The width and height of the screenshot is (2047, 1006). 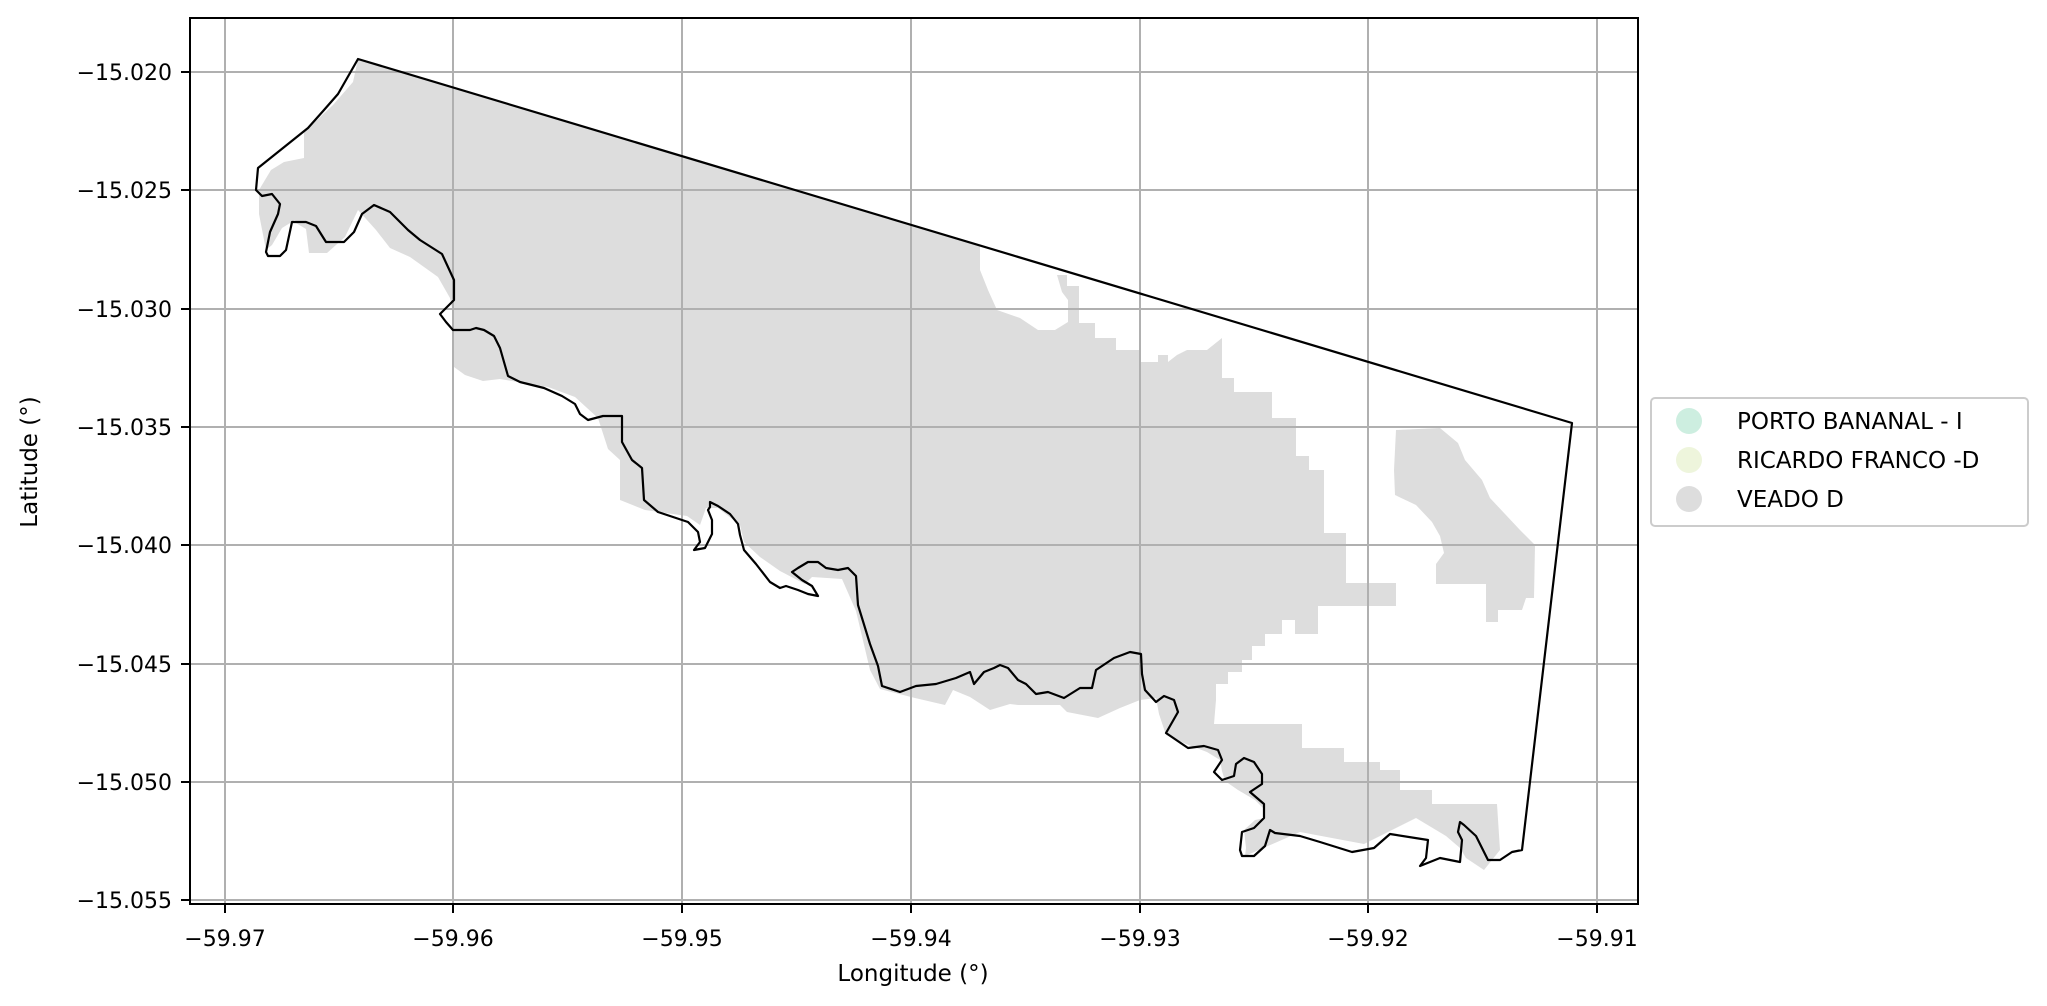 What do you see at coordinates (1367, 939) in the screenshot?
I see `x-tick-label: −59.92` at bounding box center [1367, 939].